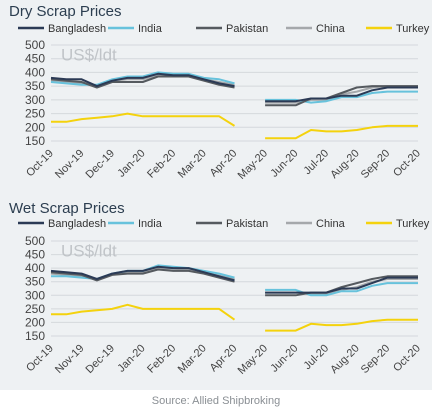 This screenshot has height=412, width=432. I want to click on chart-title: Wet Scrap Prices, so click(67, 208).